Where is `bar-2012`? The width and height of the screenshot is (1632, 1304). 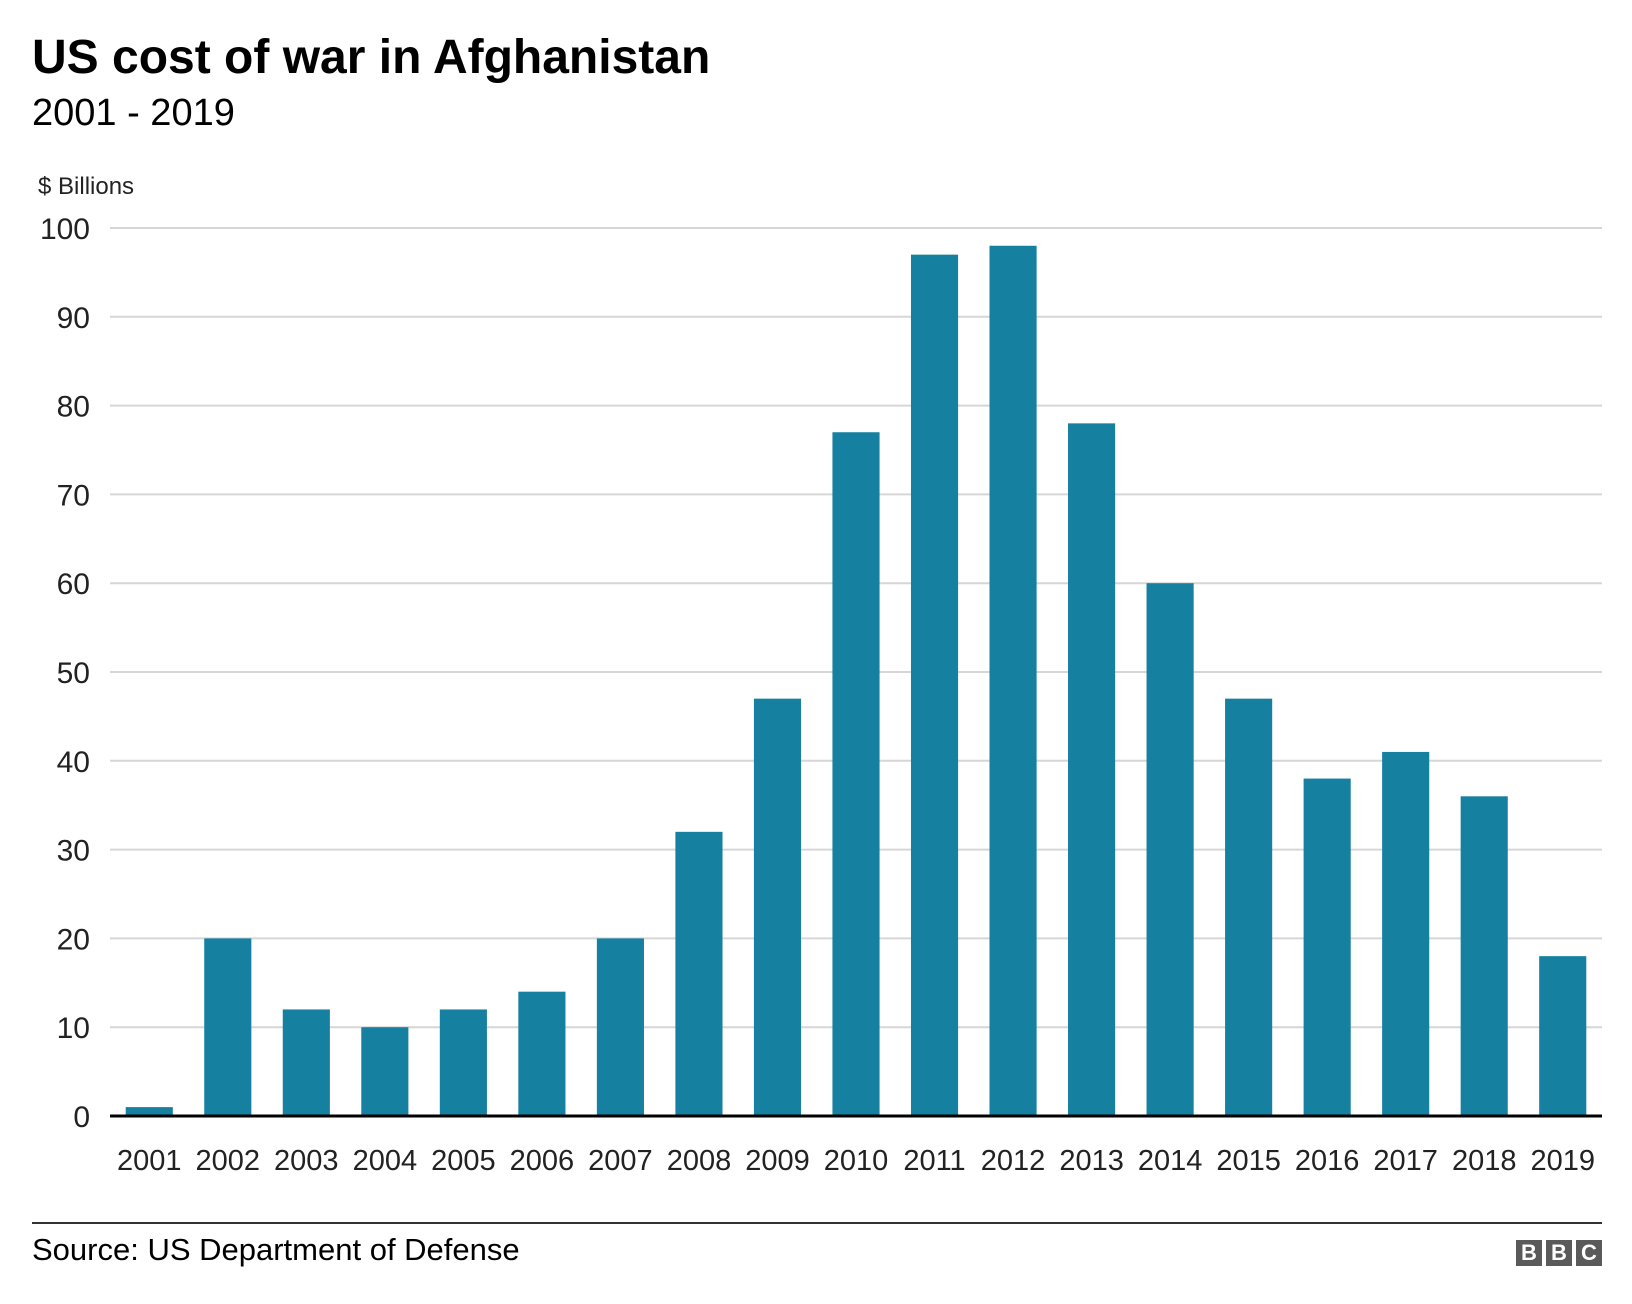
bar-2012 is located at coordinates (1013, 680).